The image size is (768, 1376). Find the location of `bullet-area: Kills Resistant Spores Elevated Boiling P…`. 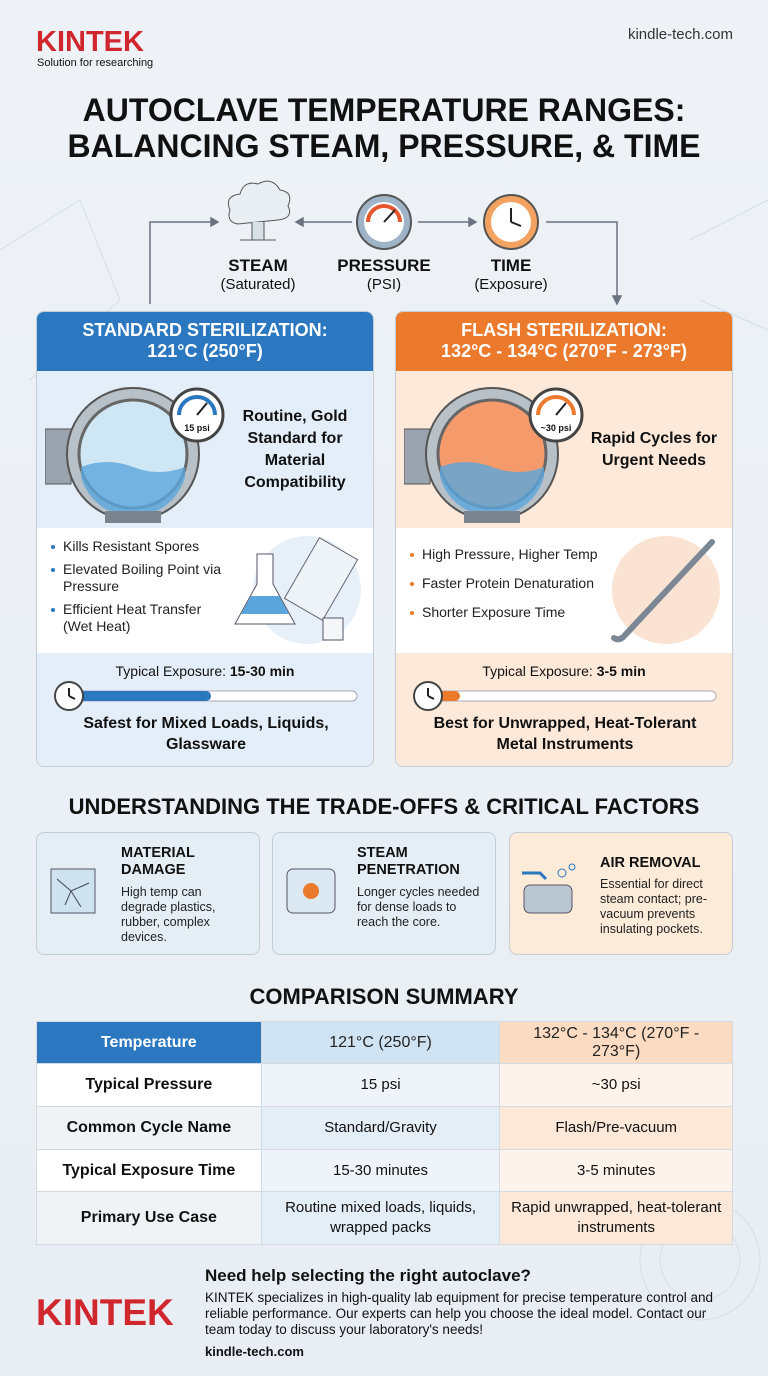

bullet-area: Kills Resistant Spores Elevated Boiling P… is located at coordinates (205, 590).